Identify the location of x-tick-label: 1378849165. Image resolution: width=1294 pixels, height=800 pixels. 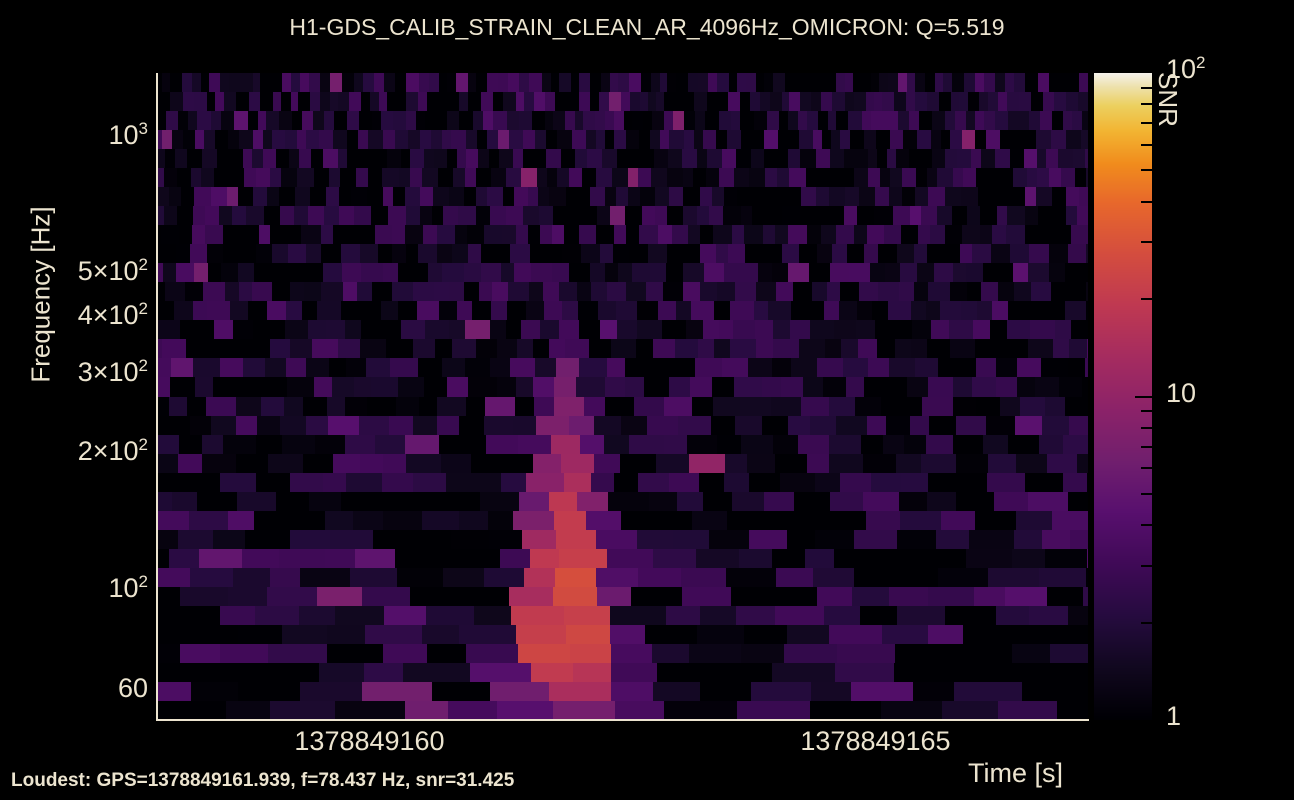
(875, 741).